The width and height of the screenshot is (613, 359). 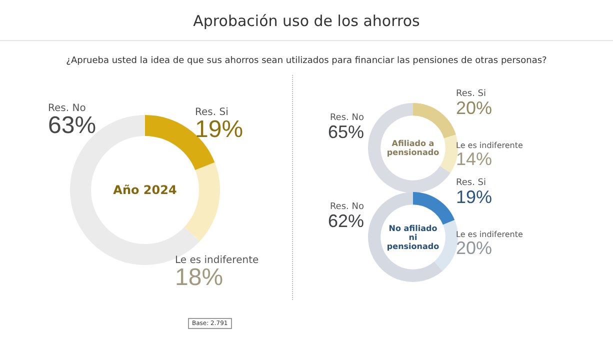 What do you see at coordinates (72, 125) in the screenshot?
I see `data-label: 63%` at bounding box center [72, 125].